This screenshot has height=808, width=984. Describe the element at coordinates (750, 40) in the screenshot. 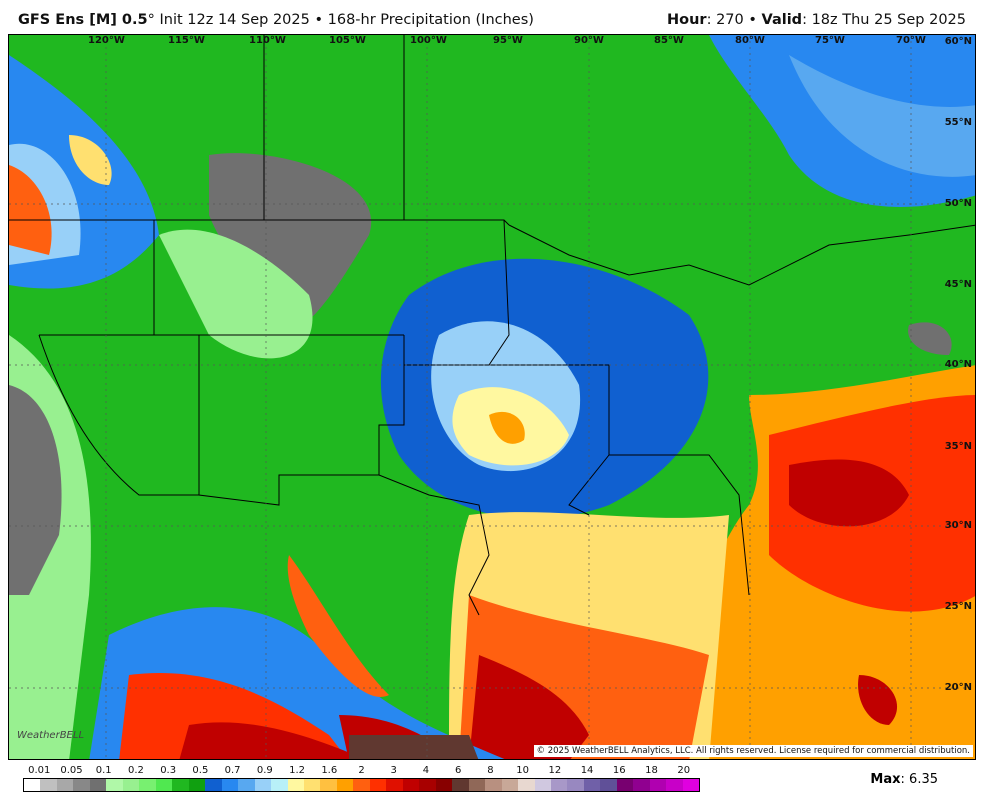

I see `lon-label: 80°W` at that location.